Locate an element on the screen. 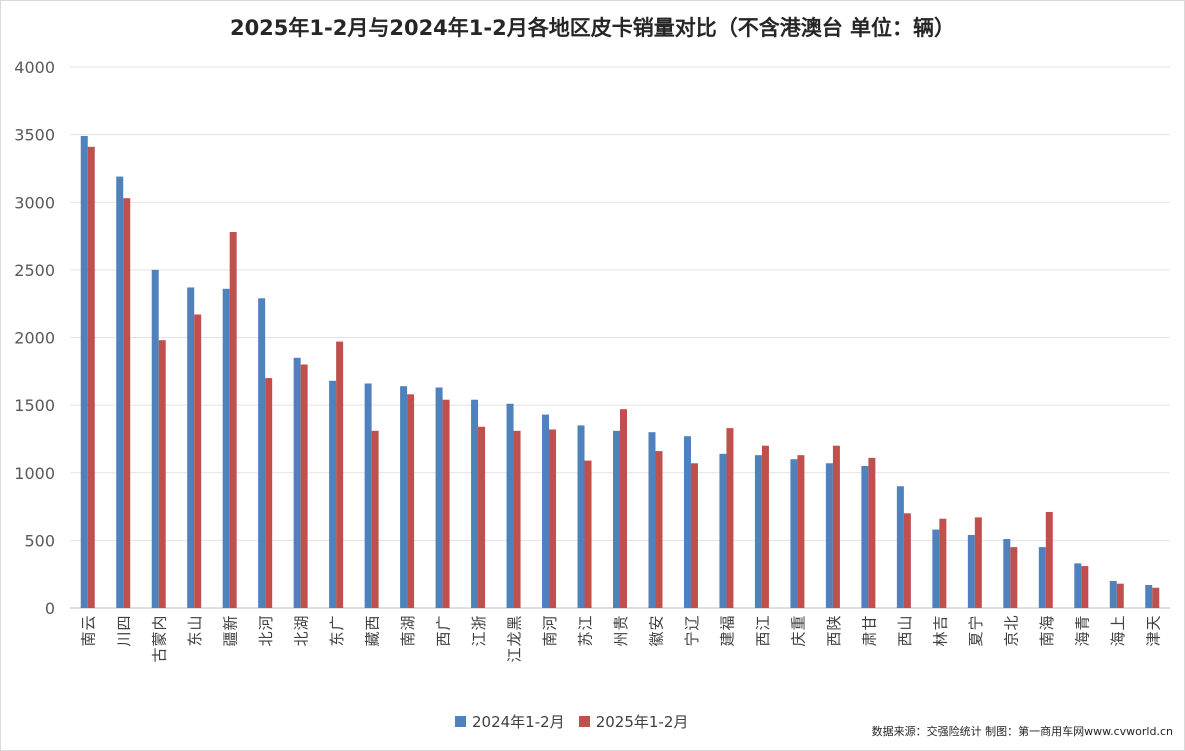 The image size is (1185, 751). legend-item-2024: 2024年1-2月 is located at coordinates (510, 721).